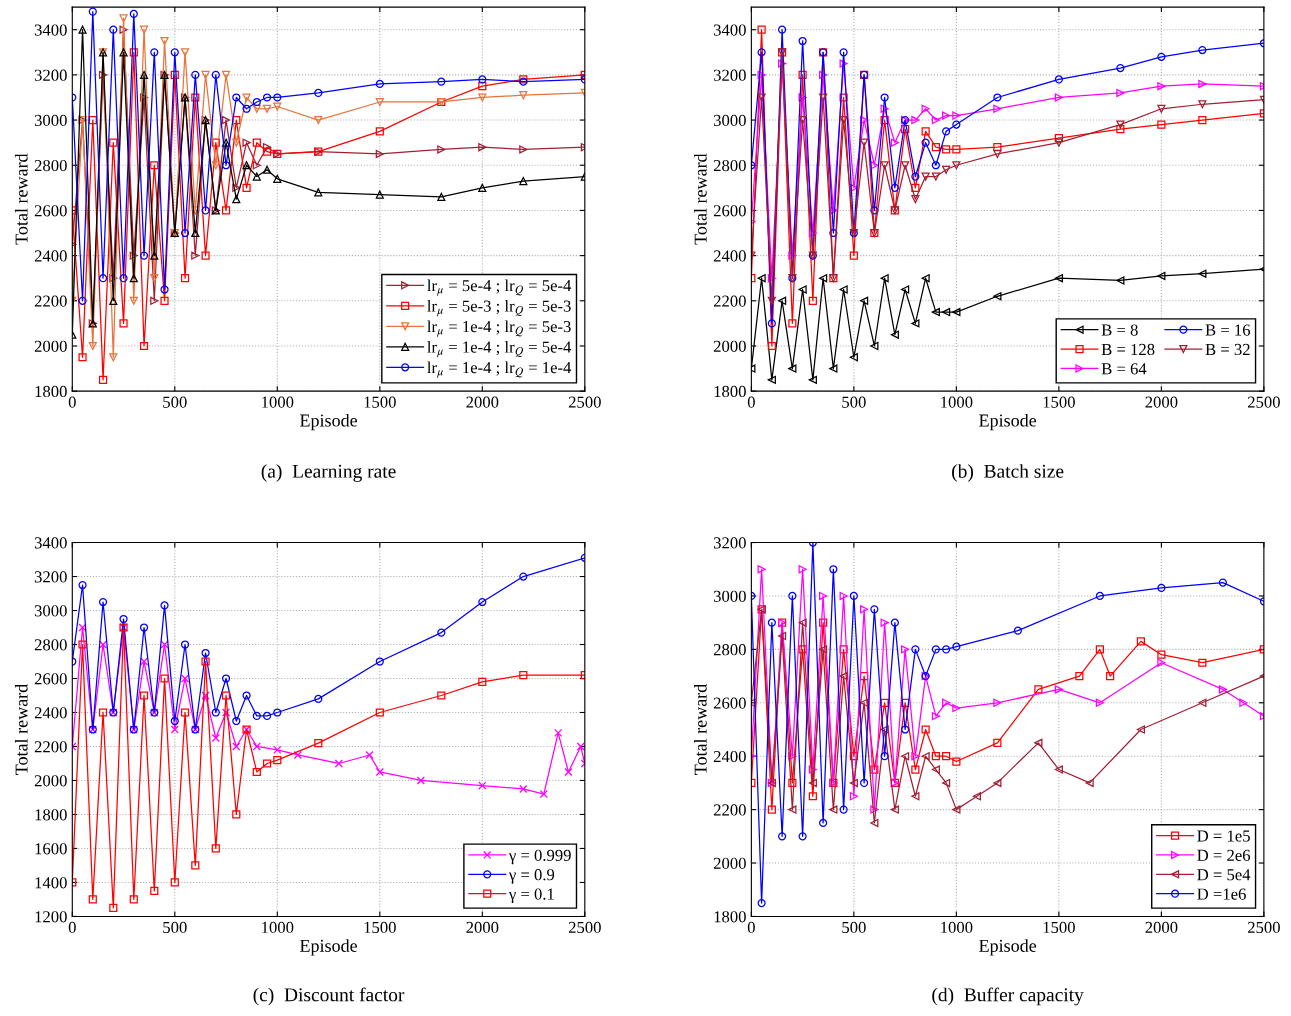  I want to click on y-tick-label: 2000, so click(50, 346).